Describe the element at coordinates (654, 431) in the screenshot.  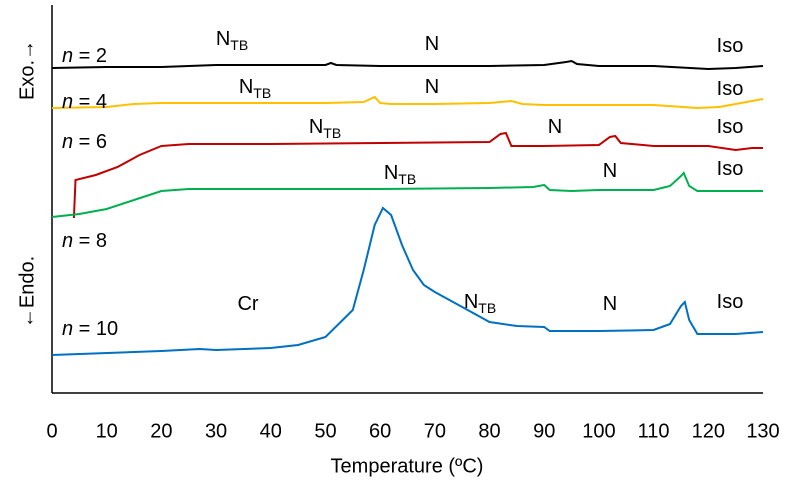
I see `x-tick-label: 110` at that location.